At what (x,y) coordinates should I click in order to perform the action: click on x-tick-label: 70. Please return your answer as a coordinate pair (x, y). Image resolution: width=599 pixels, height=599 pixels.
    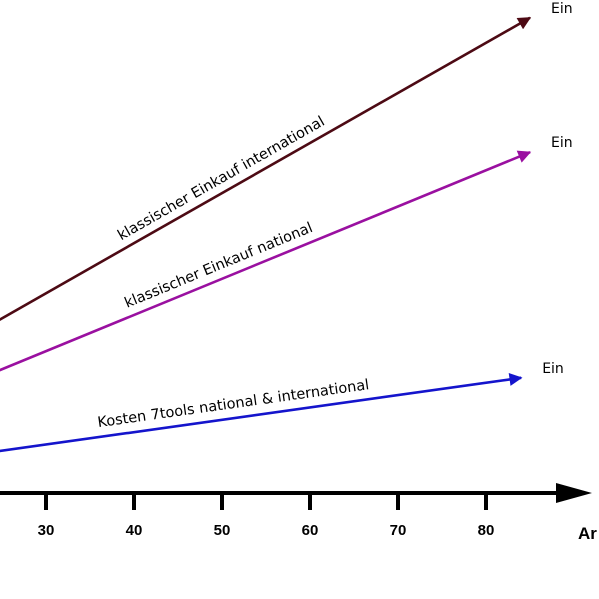
    Looking at the image, I should click on (398, 530).